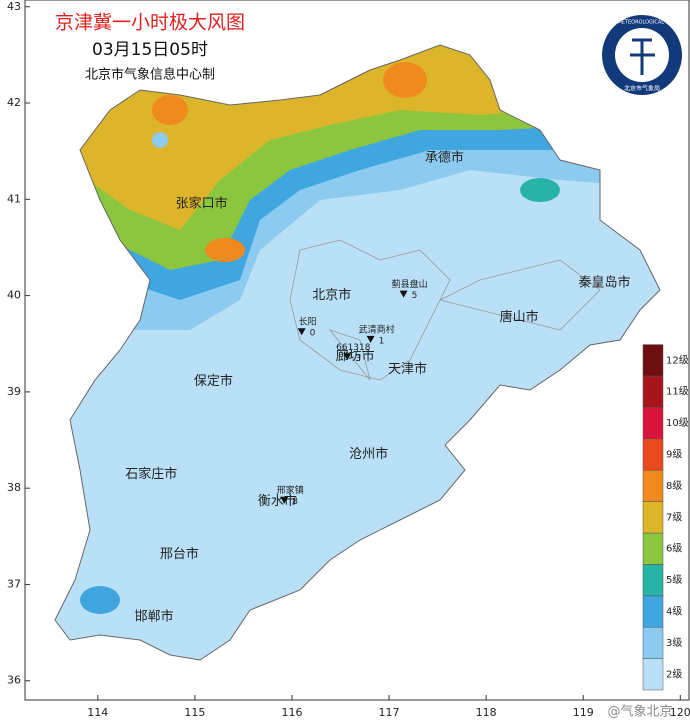 The height and width of the screenshot is (723, 690). Describe the element at coordinates (674, 486) in the screenshot. I see `legend-label: 8级` at that location.